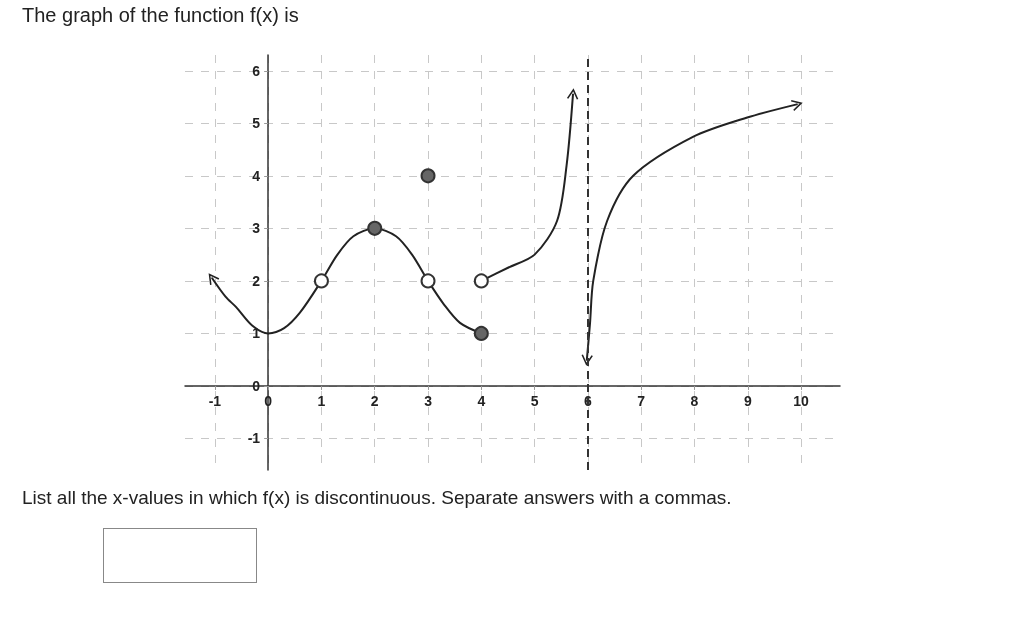 The height and width of the screenshot is (631, 1024). I want to click on y-tick-label: 5, so click(256, 123).